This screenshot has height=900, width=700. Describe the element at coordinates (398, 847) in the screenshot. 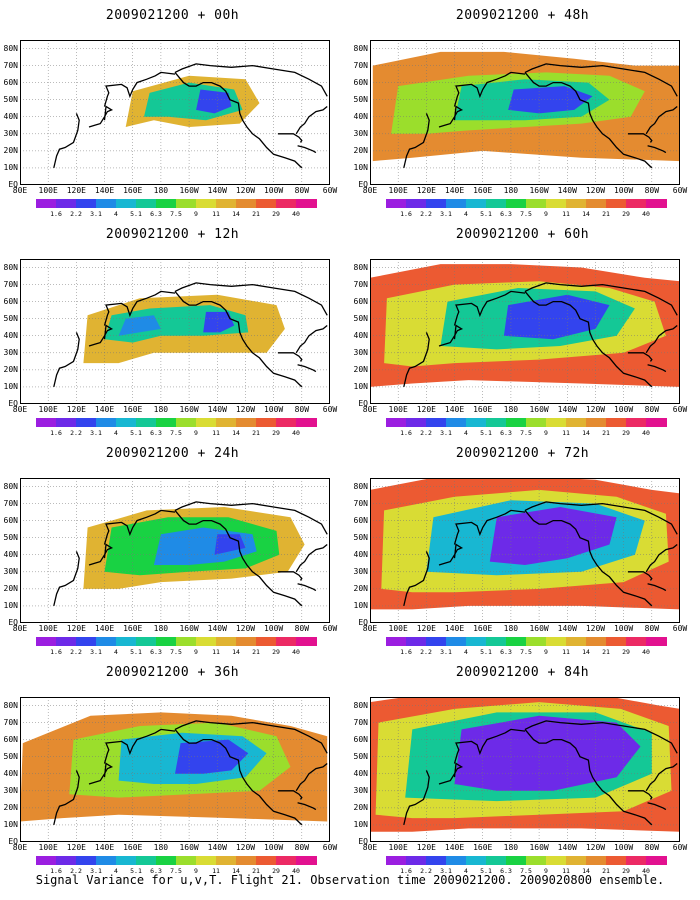

I see `lon-tick-label: 100E` at that location.